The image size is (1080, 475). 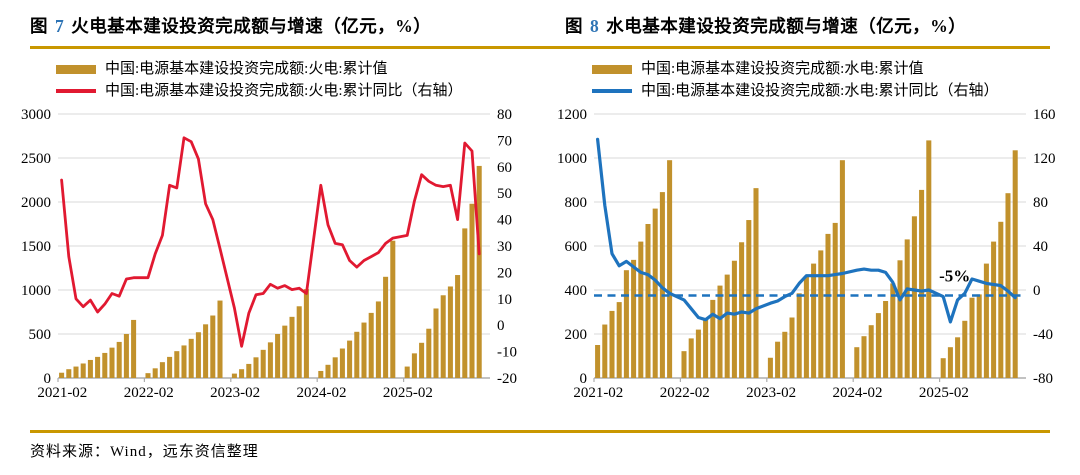 What do you see at coordinates (251, 26) in the screenshot?
I see `figure-7-title-text: 火电基本建设投资完成额与增速（亿元，%）` at bounding box center [251, 26].